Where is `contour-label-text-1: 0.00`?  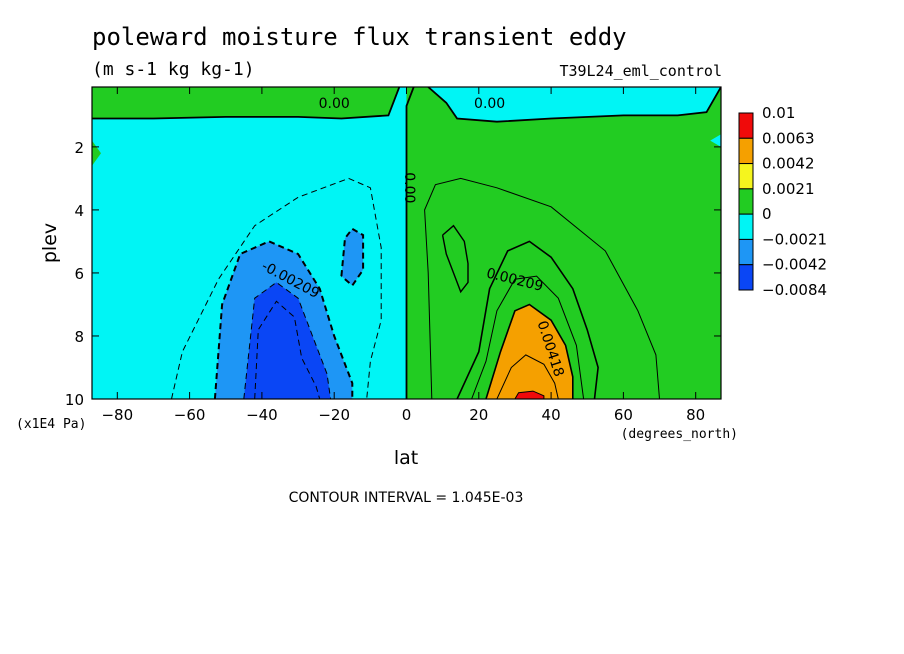
contour-label-text-1: 0.00 is located at coordinates (489, 104).